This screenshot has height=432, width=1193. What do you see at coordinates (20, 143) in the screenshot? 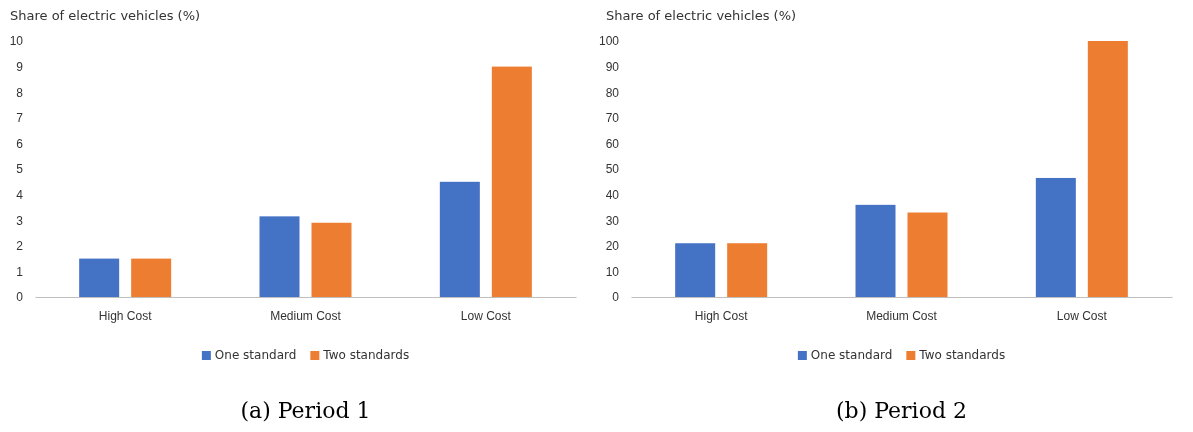
I see `y-tick-label: 6` at bounding box center [20, 143].